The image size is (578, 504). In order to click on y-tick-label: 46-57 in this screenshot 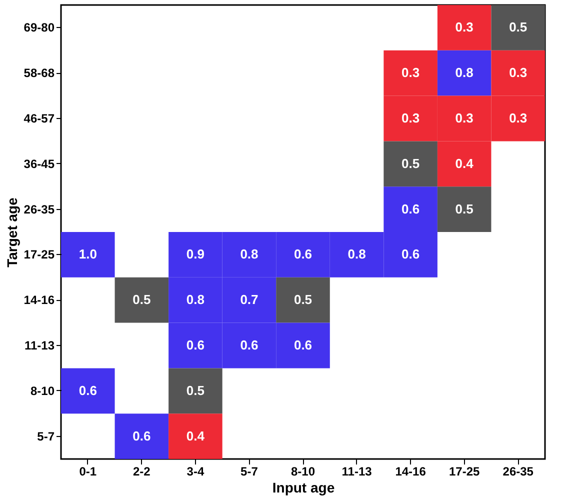, I will do `click(39, 119)`.